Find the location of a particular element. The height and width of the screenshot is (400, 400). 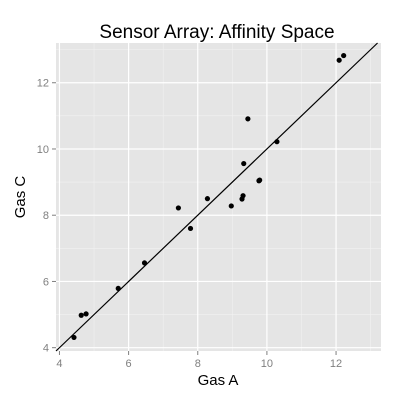

y-tick-label-0: 4 is located at coordinates (46, 349).